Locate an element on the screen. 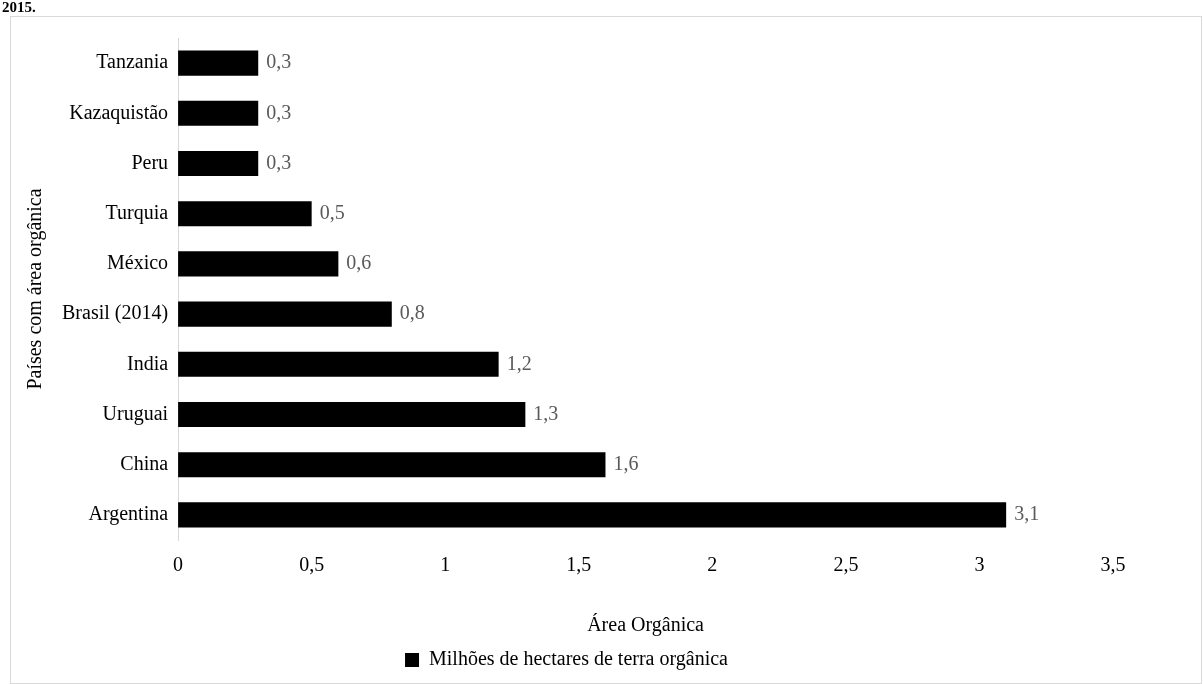 This screenshot has height=684, width=1203. data-label: 1,2 is located at coordinates (519, 362).